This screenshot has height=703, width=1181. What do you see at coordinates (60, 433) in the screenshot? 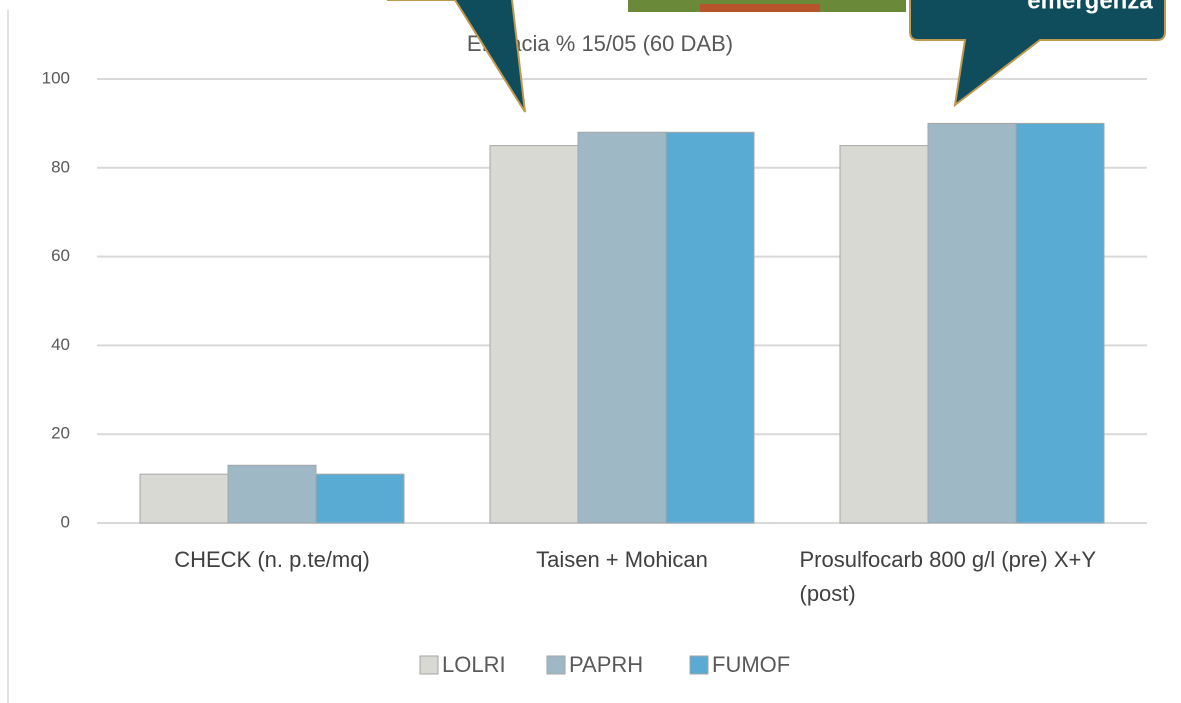
I see `y-tick-label: 20` at bounding box center [60, 433].